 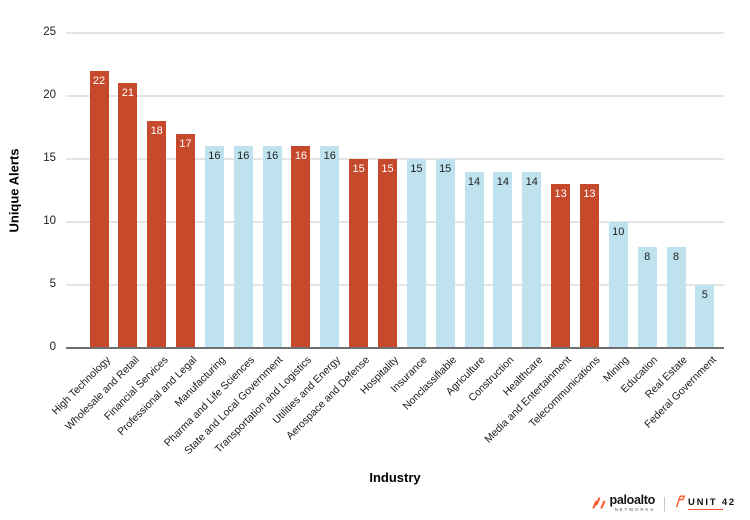 I want to click on bar-healthcare: 14, so click(x=532, y=259).